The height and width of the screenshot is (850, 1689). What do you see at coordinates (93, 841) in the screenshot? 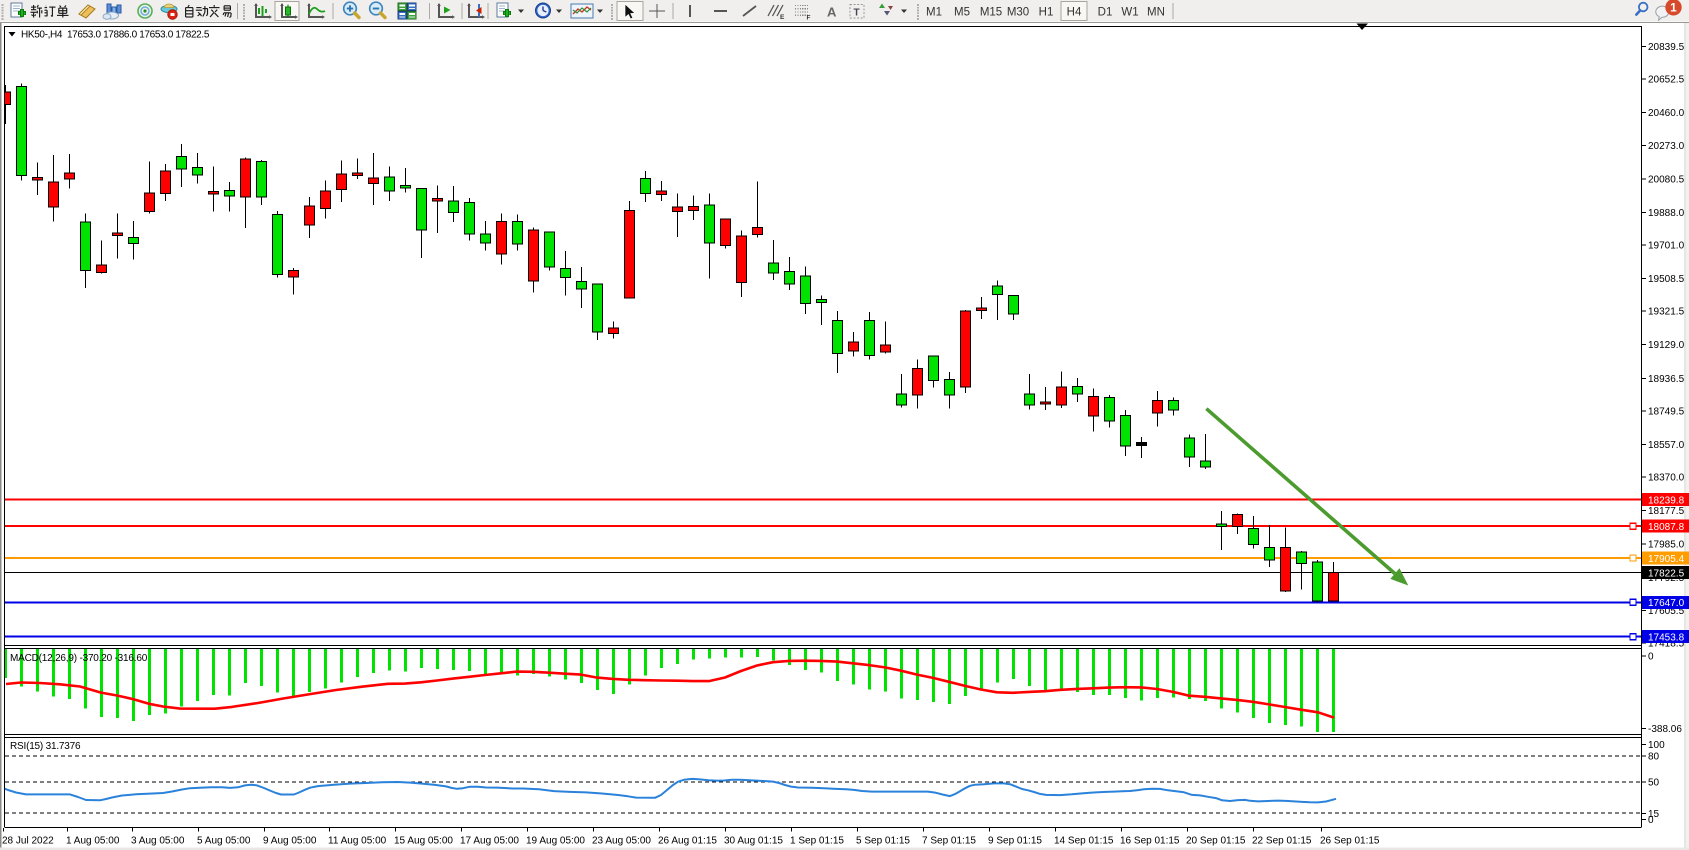
I see `svg-text: 1 Aug 05:00` at bounding box center [93, 841].